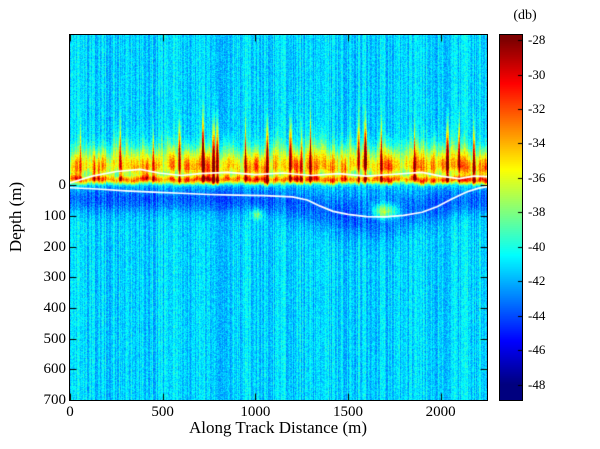 The height and width of the screenshot is (449, 600). I want to click on colorbar-tick-label: -44, so click(537, 315).